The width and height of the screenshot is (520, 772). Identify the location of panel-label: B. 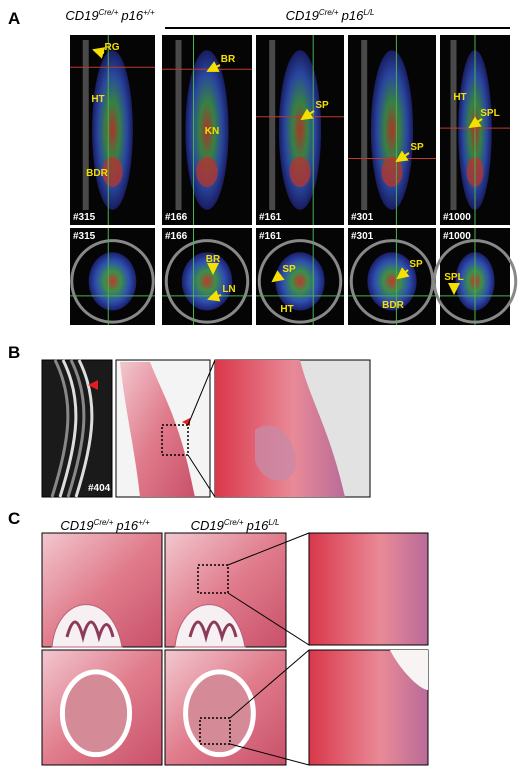
(14, 352).